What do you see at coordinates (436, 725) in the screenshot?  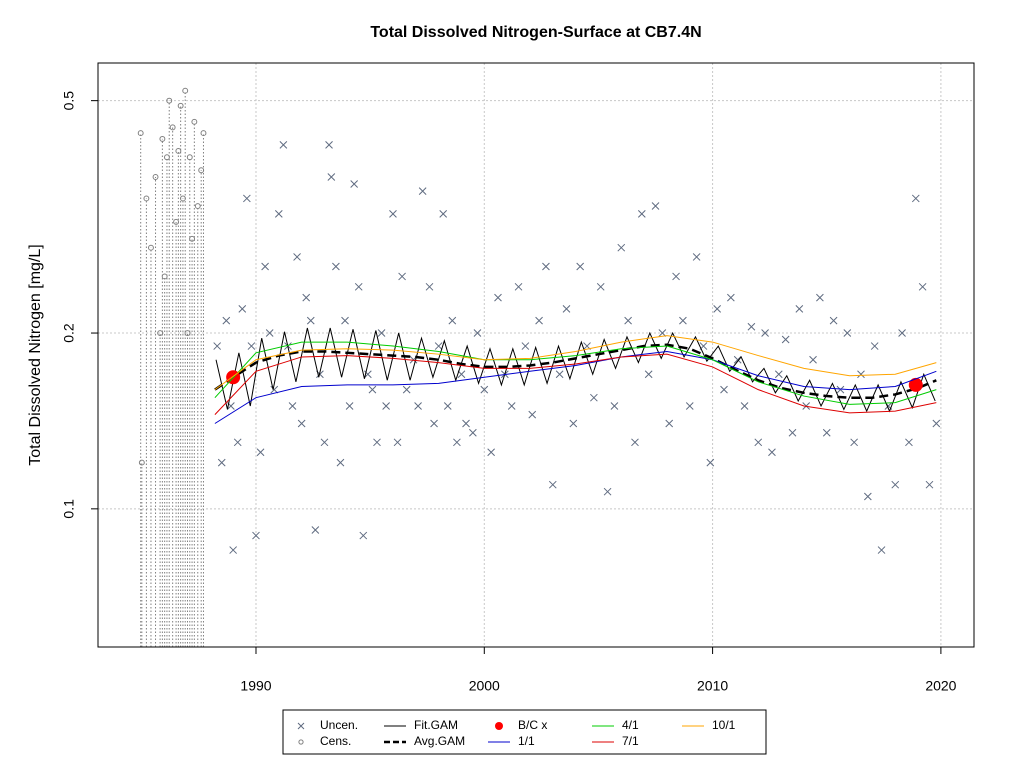 I see `legend-label: Fit.GAM` at bounding box center [436, 725].